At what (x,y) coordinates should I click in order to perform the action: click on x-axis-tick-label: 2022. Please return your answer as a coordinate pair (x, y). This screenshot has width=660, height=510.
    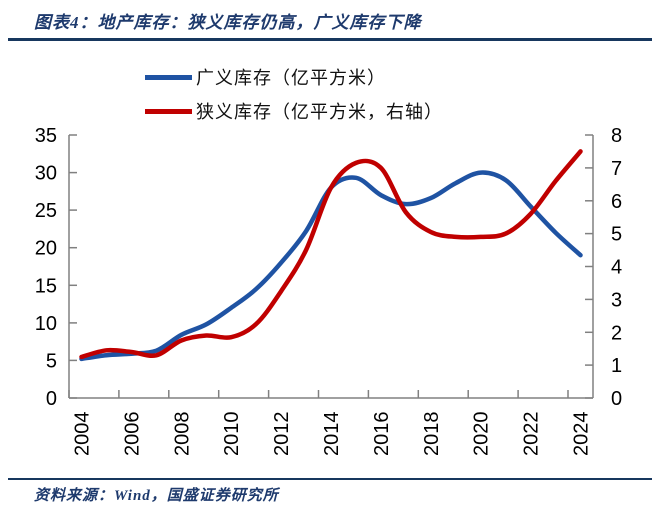
    Looking at the image, I should click on (532, 434).